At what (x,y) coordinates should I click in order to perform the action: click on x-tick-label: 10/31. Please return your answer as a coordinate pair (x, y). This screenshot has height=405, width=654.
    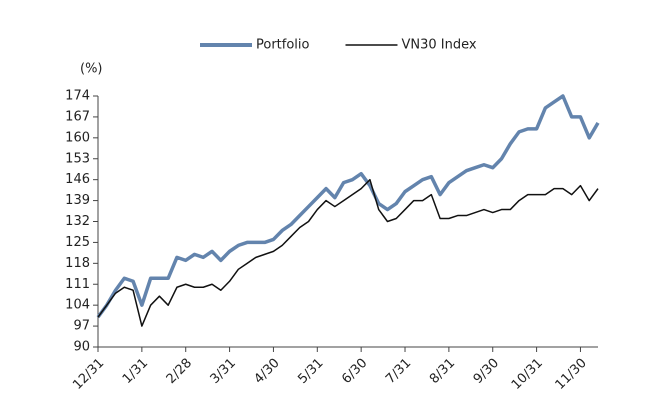
    Looking at the image, I should click on (527, 374).